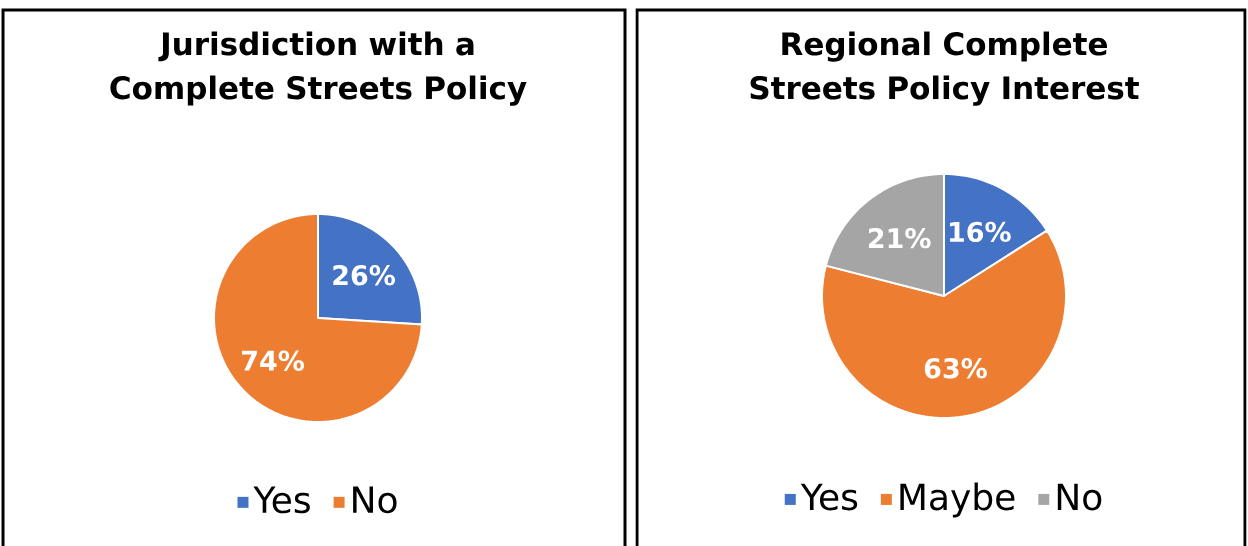 The height and width of the screenshot is (546, 1248). What do you see at coordinates (899, 238) in the screenshot?
I see `data-label: 21%` at bounding box center [899, 238].